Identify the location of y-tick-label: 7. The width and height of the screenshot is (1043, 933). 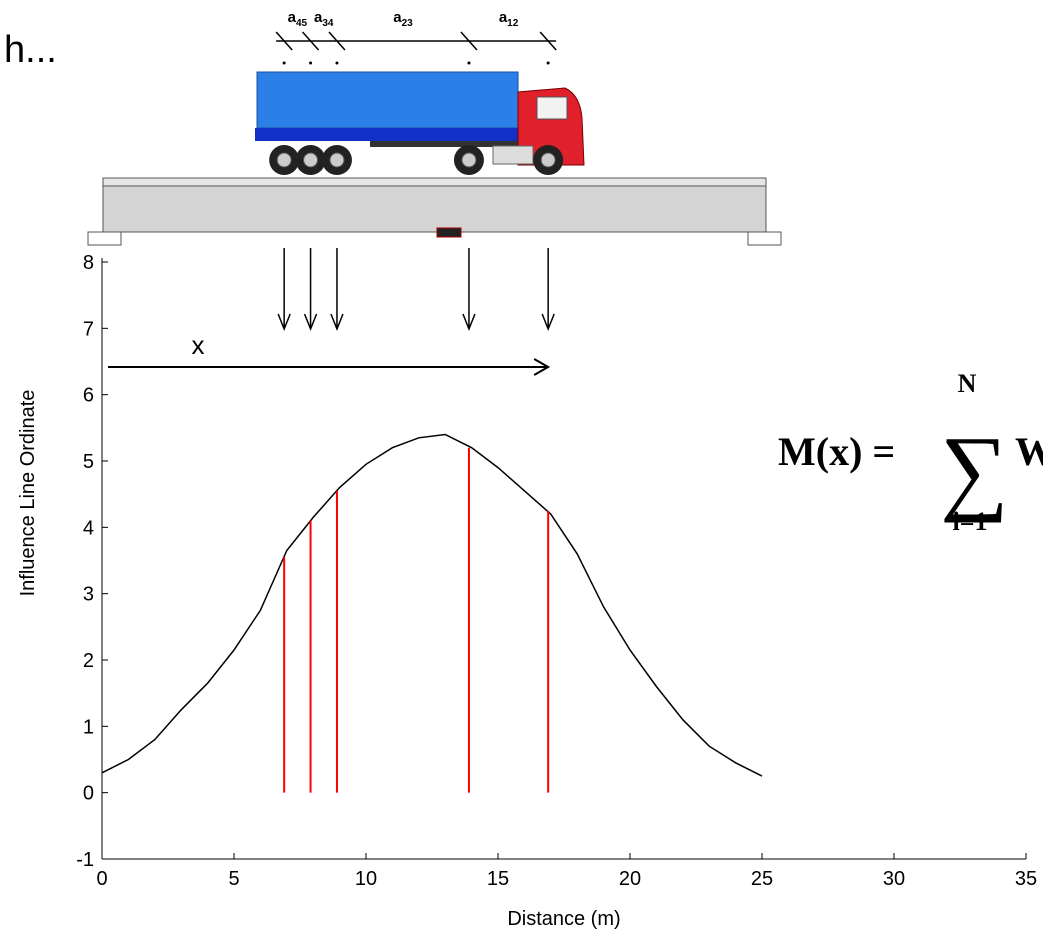
(88, 329).